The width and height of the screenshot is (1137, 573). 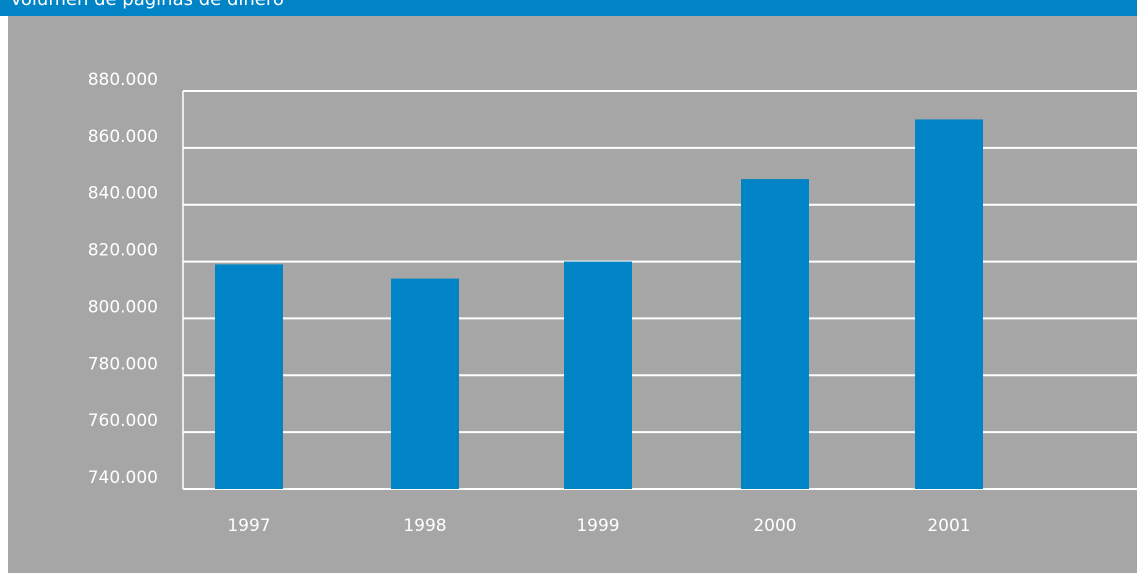 I want to click on y-tick-label: 740.000, so click(x=123, y=478).